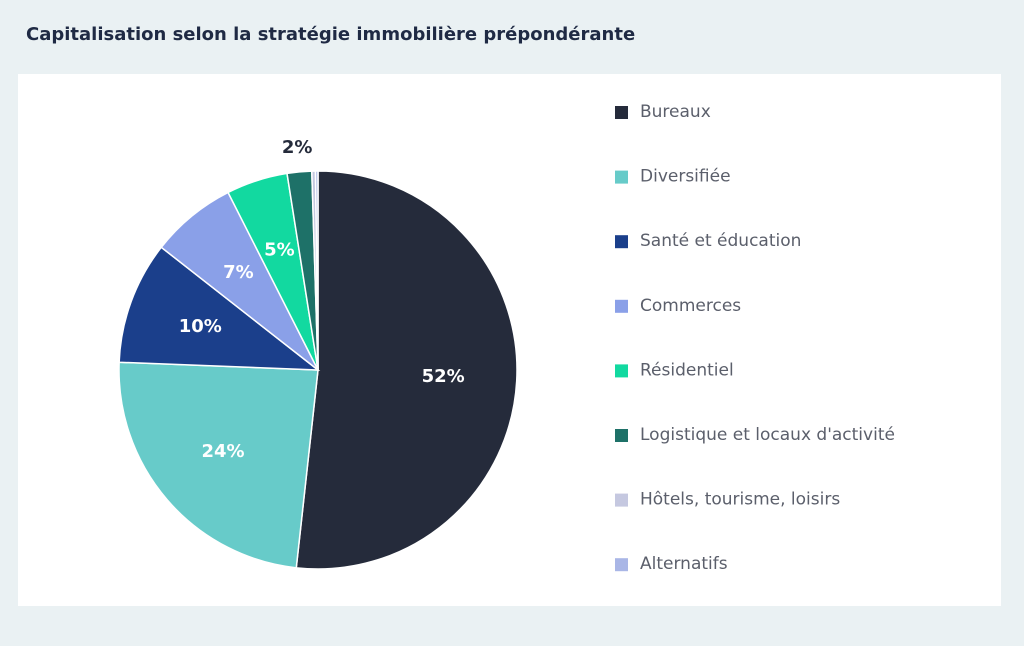  Describe the element at coordinates (222, 451) in the screenshot. I see `data-label: 24%` at that location.